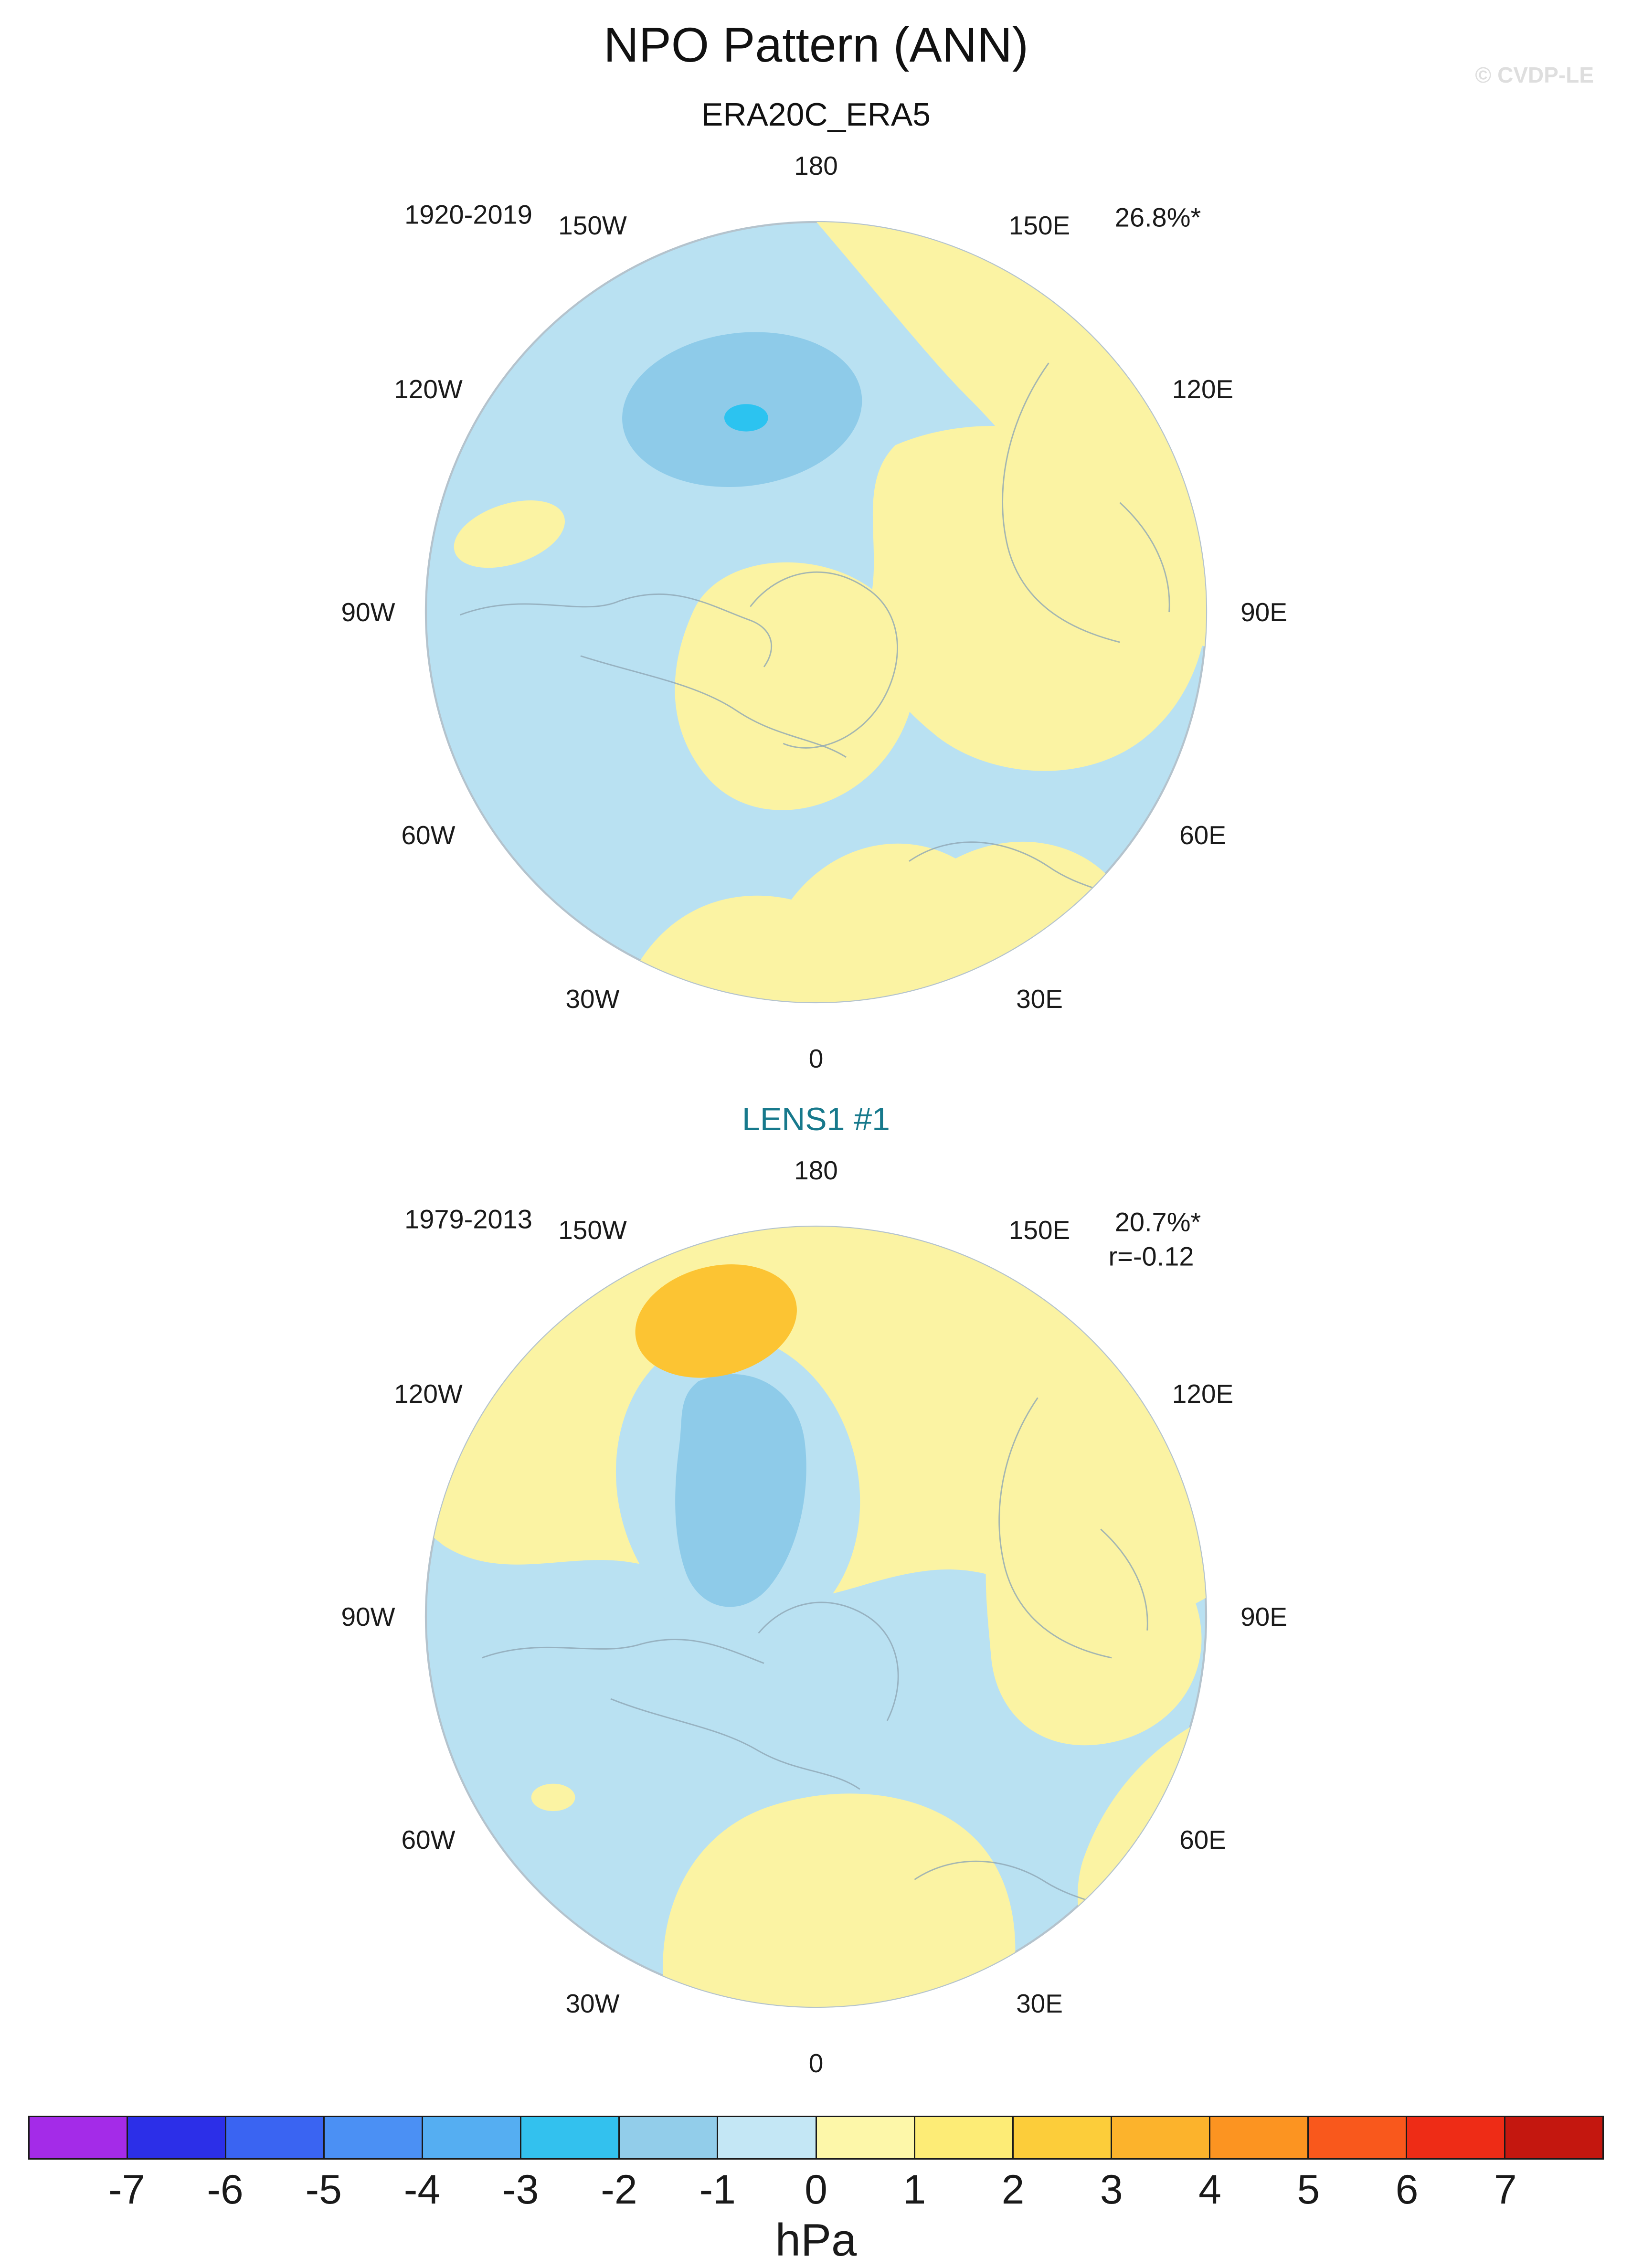  What do you see at coordinates (553, 1797) in the screenshot?
I see `positive-patch-small` at bounding box center [553, 1797].